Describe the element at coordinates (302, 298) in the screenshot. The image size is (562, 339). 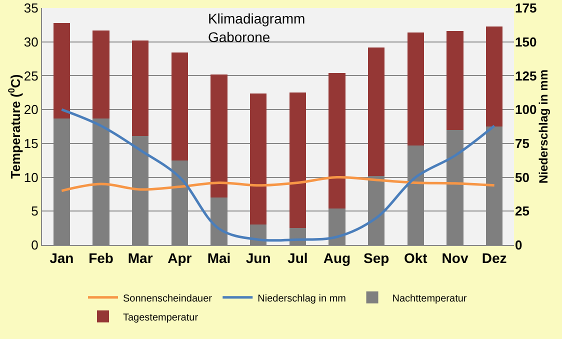
I see `legend-label: Niederschlag in mm` at that location.